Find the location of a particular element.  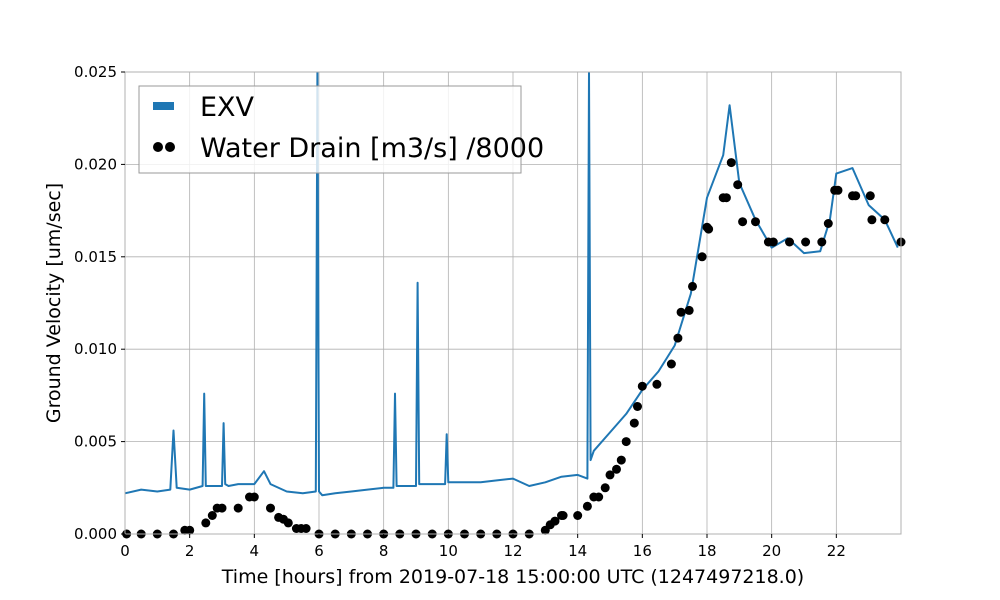

y-tick-label: 0.020 is located at coordinates (95, 164).